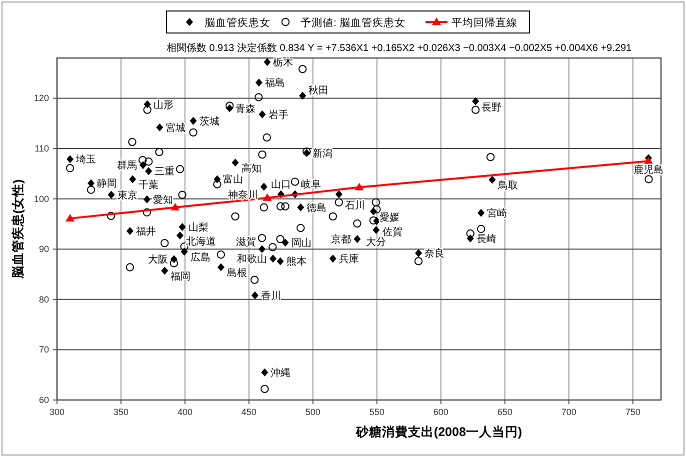 This screenshot has height=457, width=686. Describe the element at coordinates (507, 186) in the screenshot. I see `annotation: 鳥取` at that location.